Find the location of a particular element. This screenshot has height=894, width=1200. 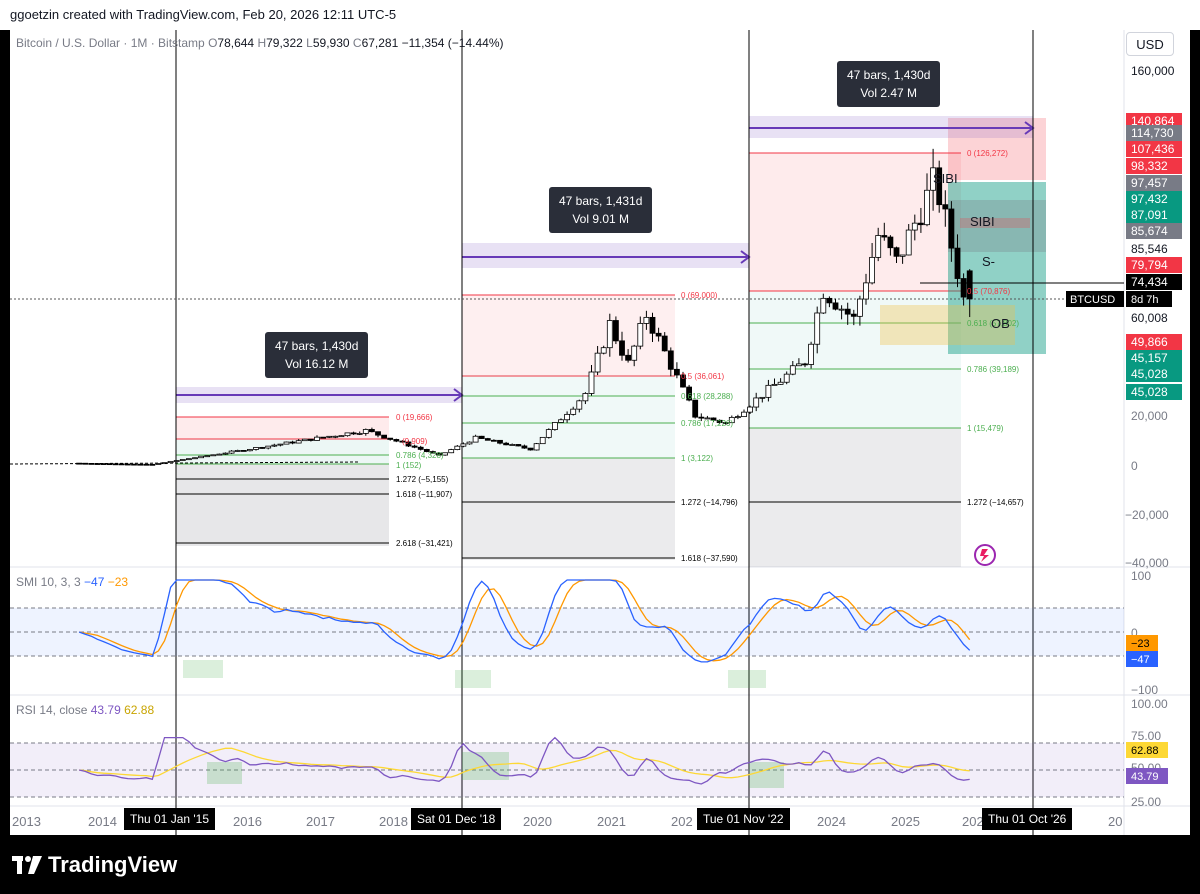

legend-symbol: Bitcoin / U.S. Dollar · 1M · Bitstamp is located at coordinates (110, 43).